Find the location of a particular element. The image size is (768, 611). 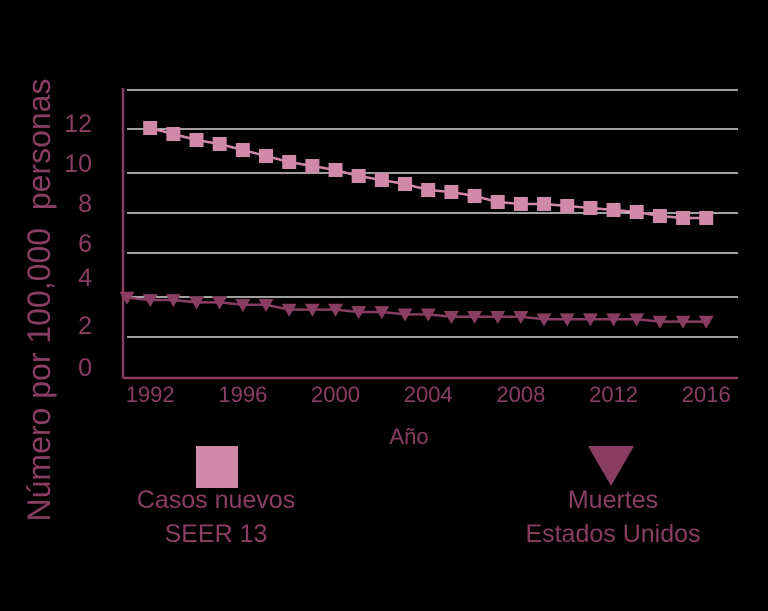

legend-deaths-label-line2: Estados Unidos is located at coordinates (612, 534).